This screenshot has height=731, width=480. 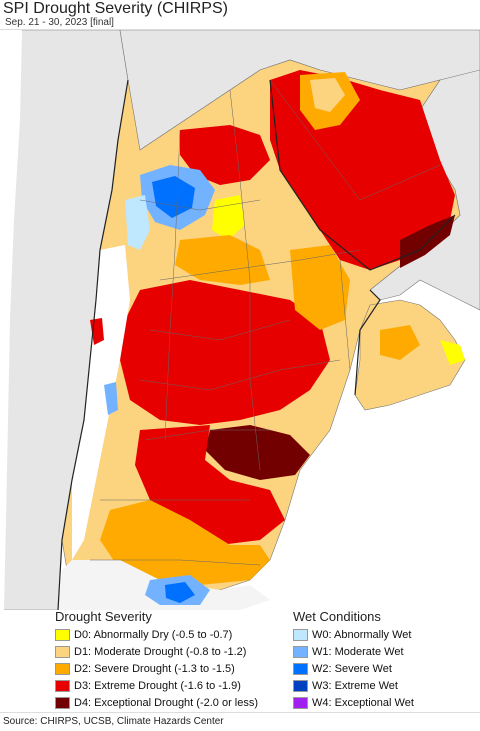 I want to click on west-w1-patch, so click(x=111, y=398).